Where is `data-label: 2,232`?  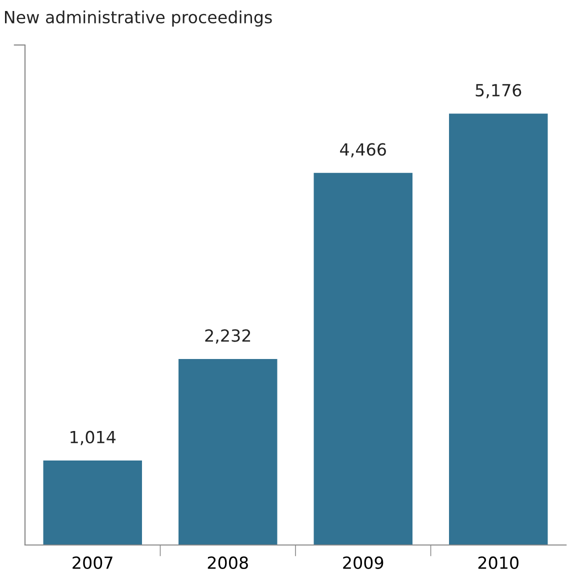
data-label: 2,232 is located at coordinates (227, 336).